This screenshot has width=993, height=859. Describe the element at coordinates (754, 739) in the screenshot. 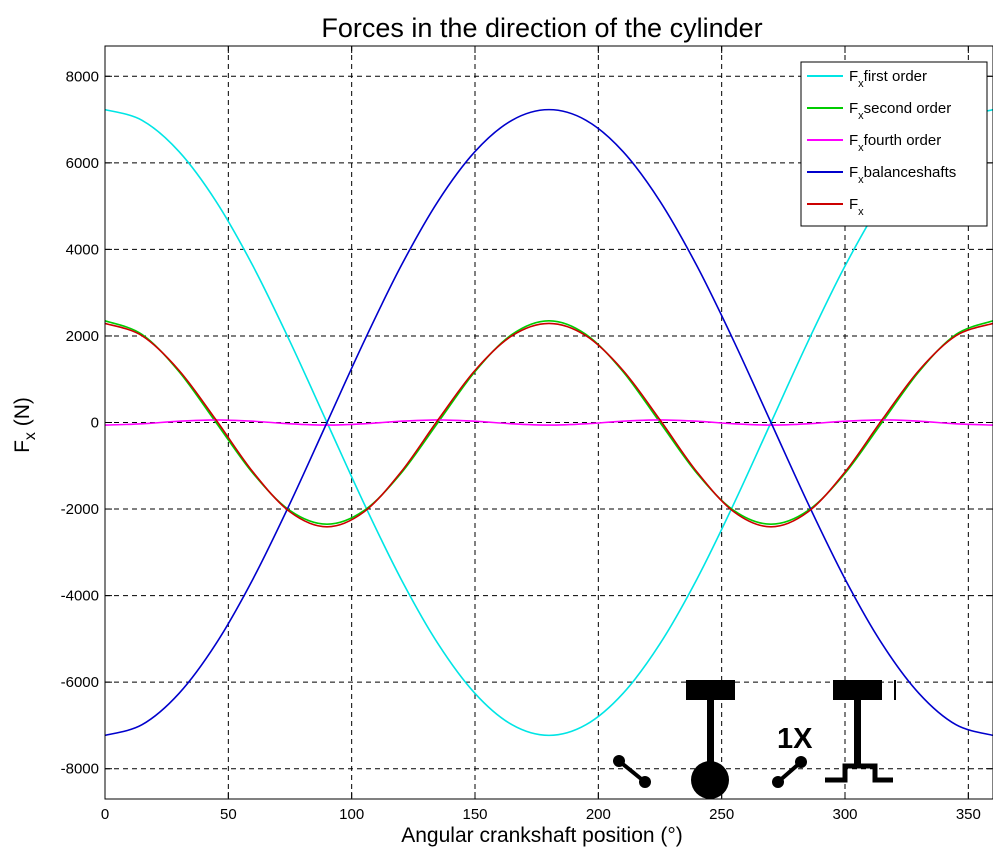

I see `engine-diagram: 1X` at that location.